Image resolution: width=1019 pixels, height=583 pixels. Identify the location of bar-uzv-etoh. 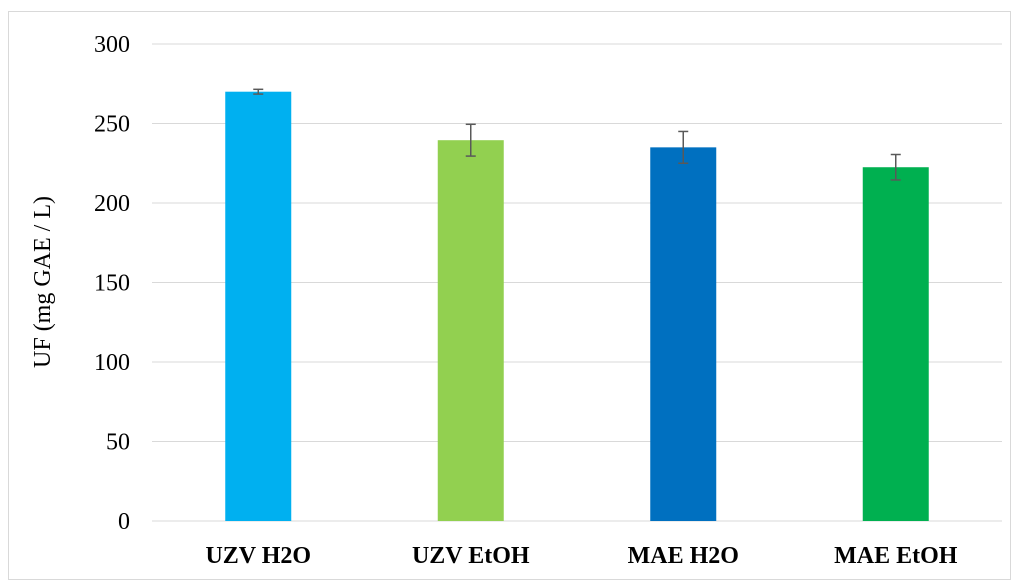
(470, 330).